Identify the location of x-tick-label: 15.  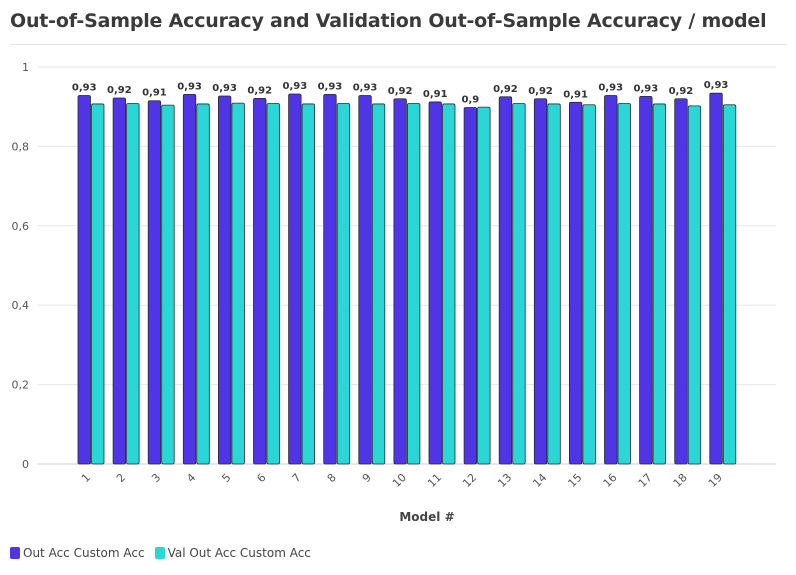
(574, 480).